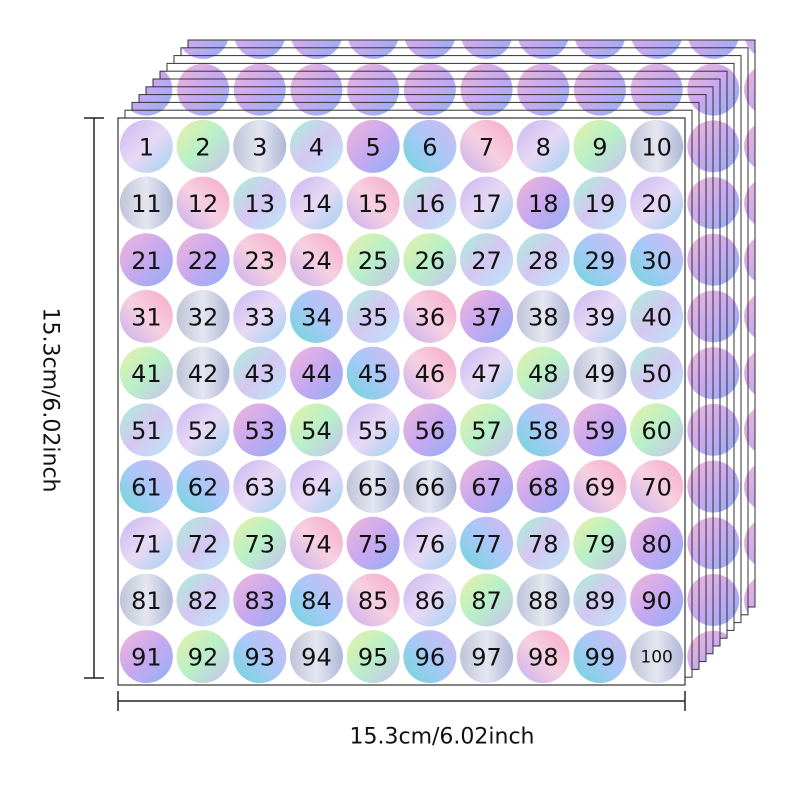 The image size is (800, 804). I want to click on sticker-number: 83, so click(259, 601).